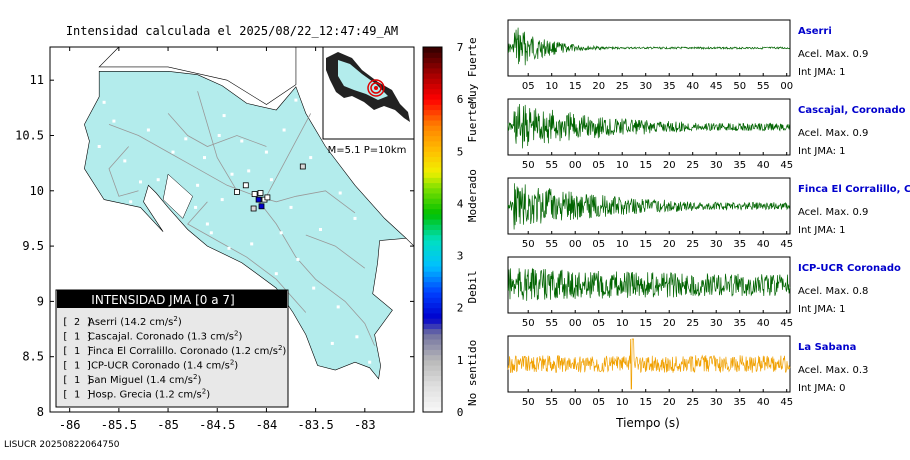 The width and height of the screenshot is (910, 460). I want to click on panama-coast, so click(410, 242).